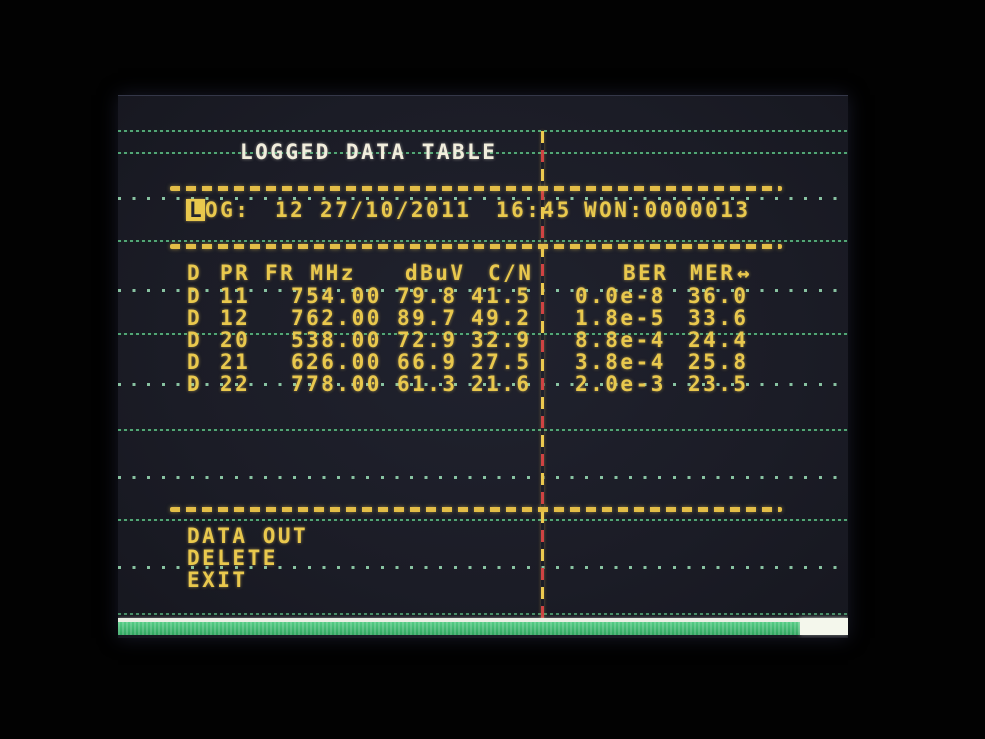 Image resolution: width=985 pixels, height=739 pixels. Describe the element at coordinates (501, 296) in the screenshot. I see `cell-cn: 41.5` at that location.